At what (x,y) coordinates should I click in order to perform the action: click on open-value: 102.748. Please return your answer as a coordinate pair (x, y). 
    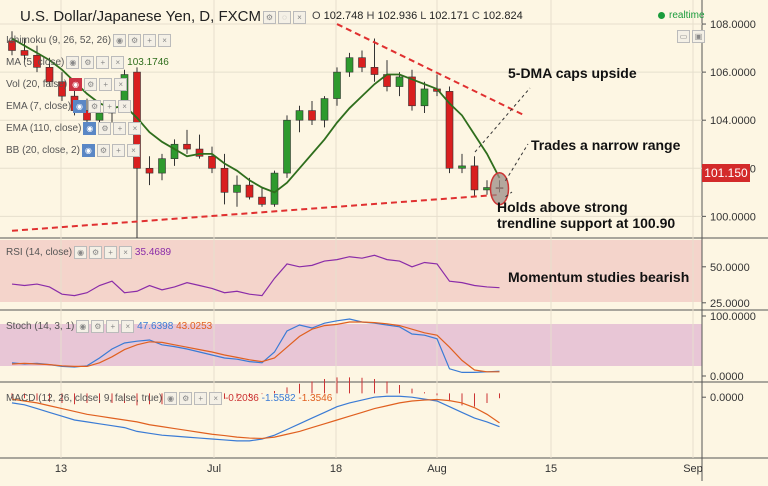
    Looking at the image, I should click on (343, 16).